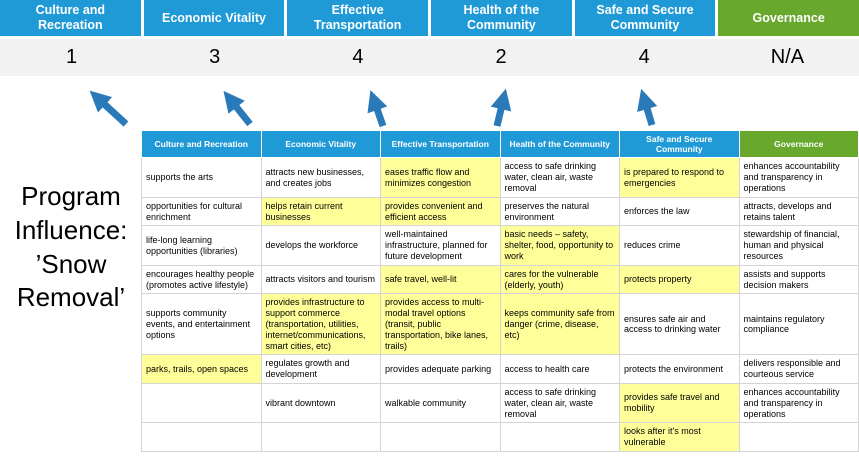 The image size is (859, 465). I want to click on matrix-cell: opportunities for cultural enrichment, so click(201, 211).